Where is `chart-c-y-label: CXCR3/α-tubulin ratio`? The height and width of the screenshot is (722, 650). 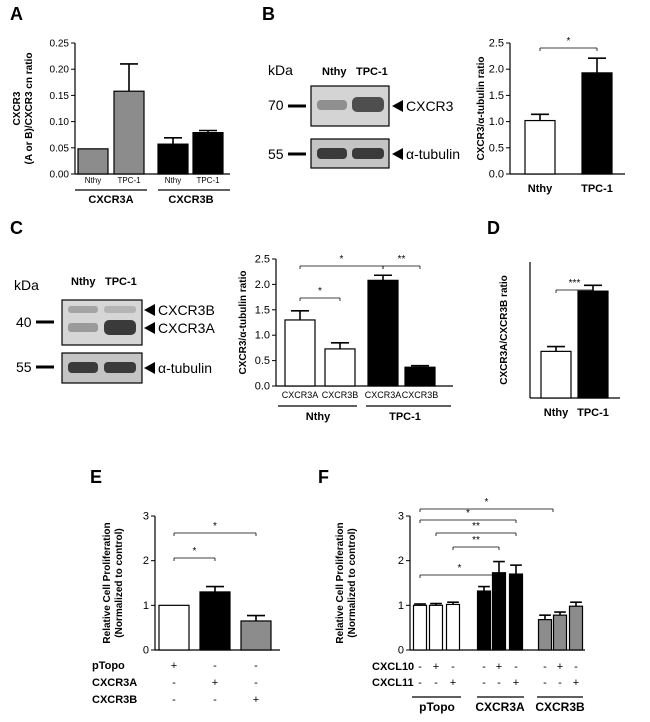 chart-c-y-label: CXCR3/α-tubulin ratio is located at coordinates (243, 323).